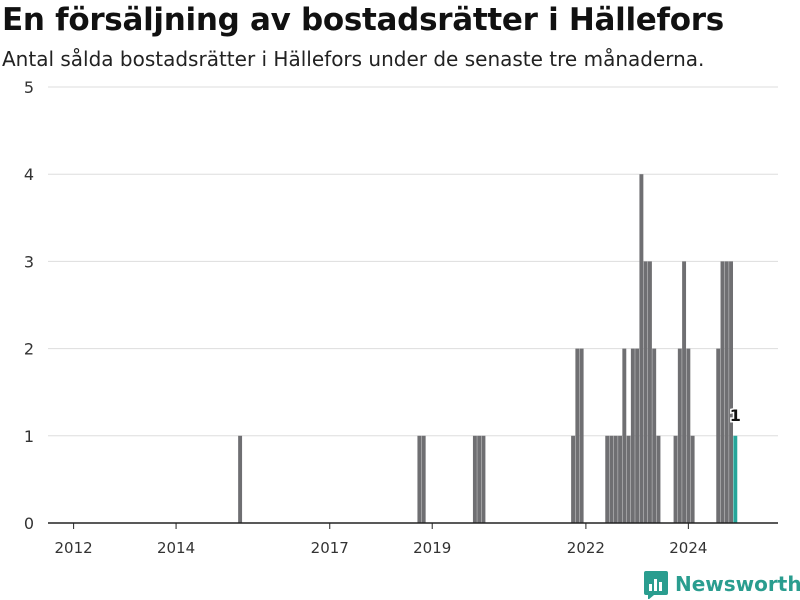  What do you see at coordinates (74, 548) in the screenshot?
I see `x-tick-label-2012: 2012` at bounding box center [74, 548].